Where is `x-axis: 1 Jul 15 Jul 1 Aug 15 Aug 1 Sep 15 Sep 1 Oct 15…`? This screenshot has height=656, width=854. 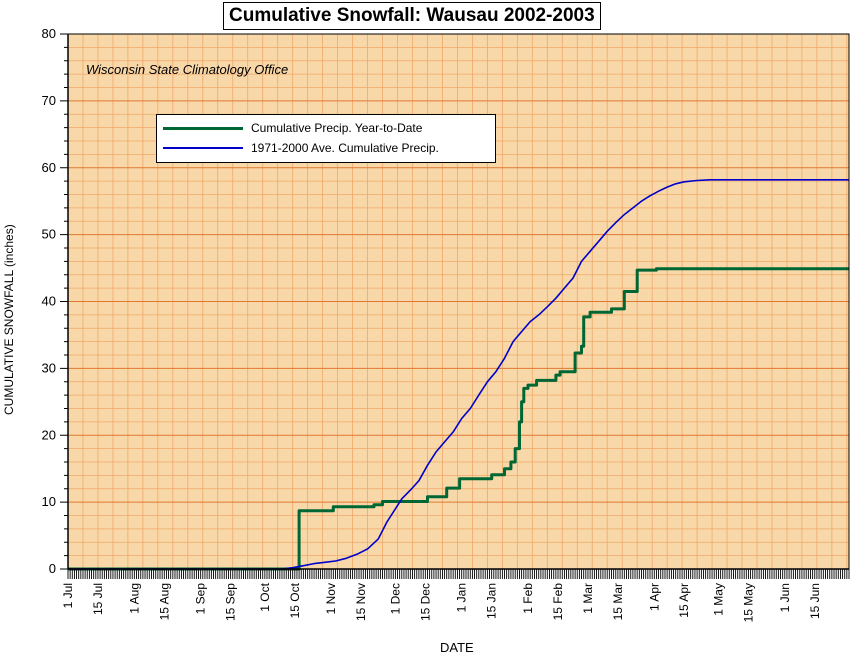
x-axis: 1 Jul 15 Jul 1 Aug 15 Aug 1 Sep 15 Sep 1 Oct 15… is located at coordinates (455, 595).